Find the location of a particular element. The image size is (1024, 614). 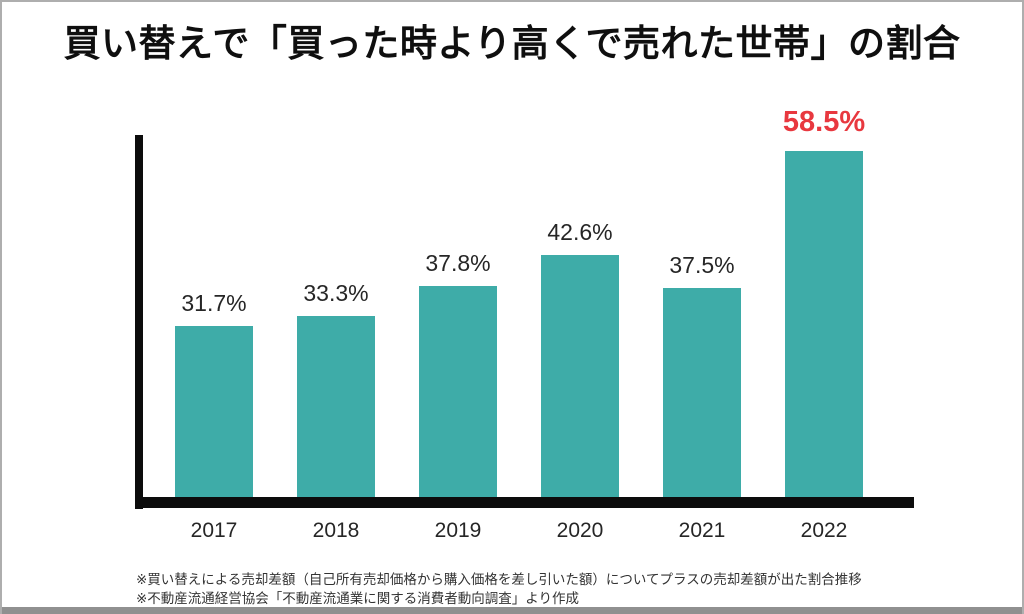

bar-group-2018: 33.3% is located at coordinates (336, 392).